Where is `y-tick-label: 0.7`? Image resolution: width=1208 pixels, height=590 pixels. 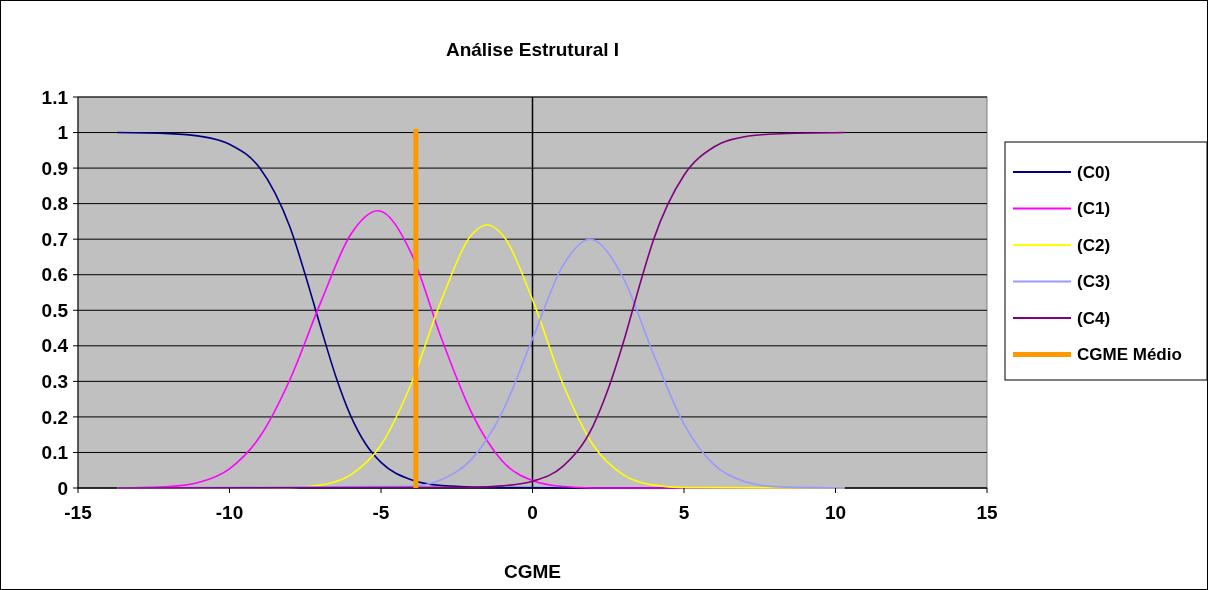
y-tick-label: 0.7 is located at coordinates (54, 239).